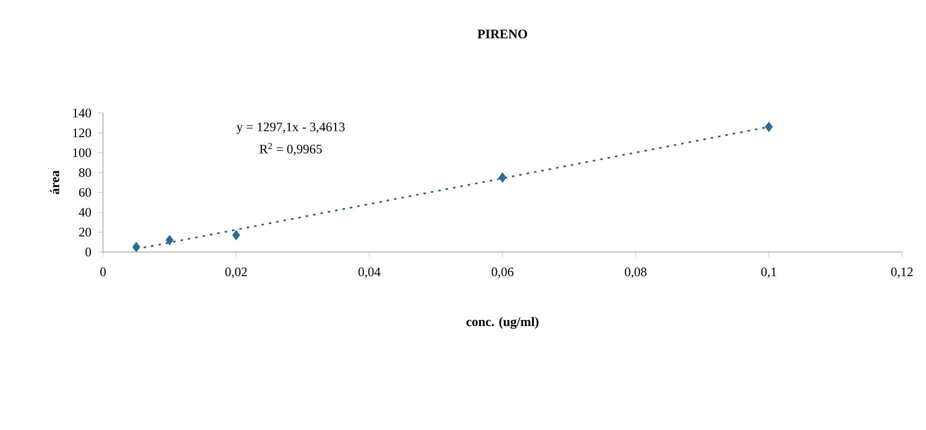  I want to click on x-tick-label: 0,12, so click(902, 273).